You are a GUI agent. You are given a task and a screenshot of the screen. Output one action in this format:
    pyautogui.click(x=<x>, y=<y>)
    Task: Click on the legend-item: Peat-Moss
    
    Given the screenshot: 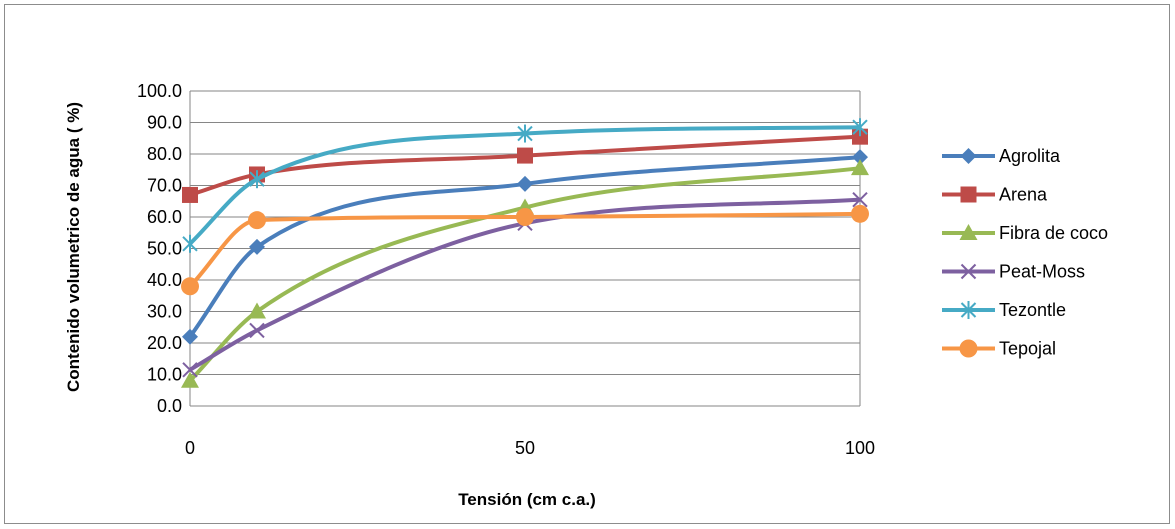 What is the action you would take?
    pyautogui.click(x=1013, y=272)
    